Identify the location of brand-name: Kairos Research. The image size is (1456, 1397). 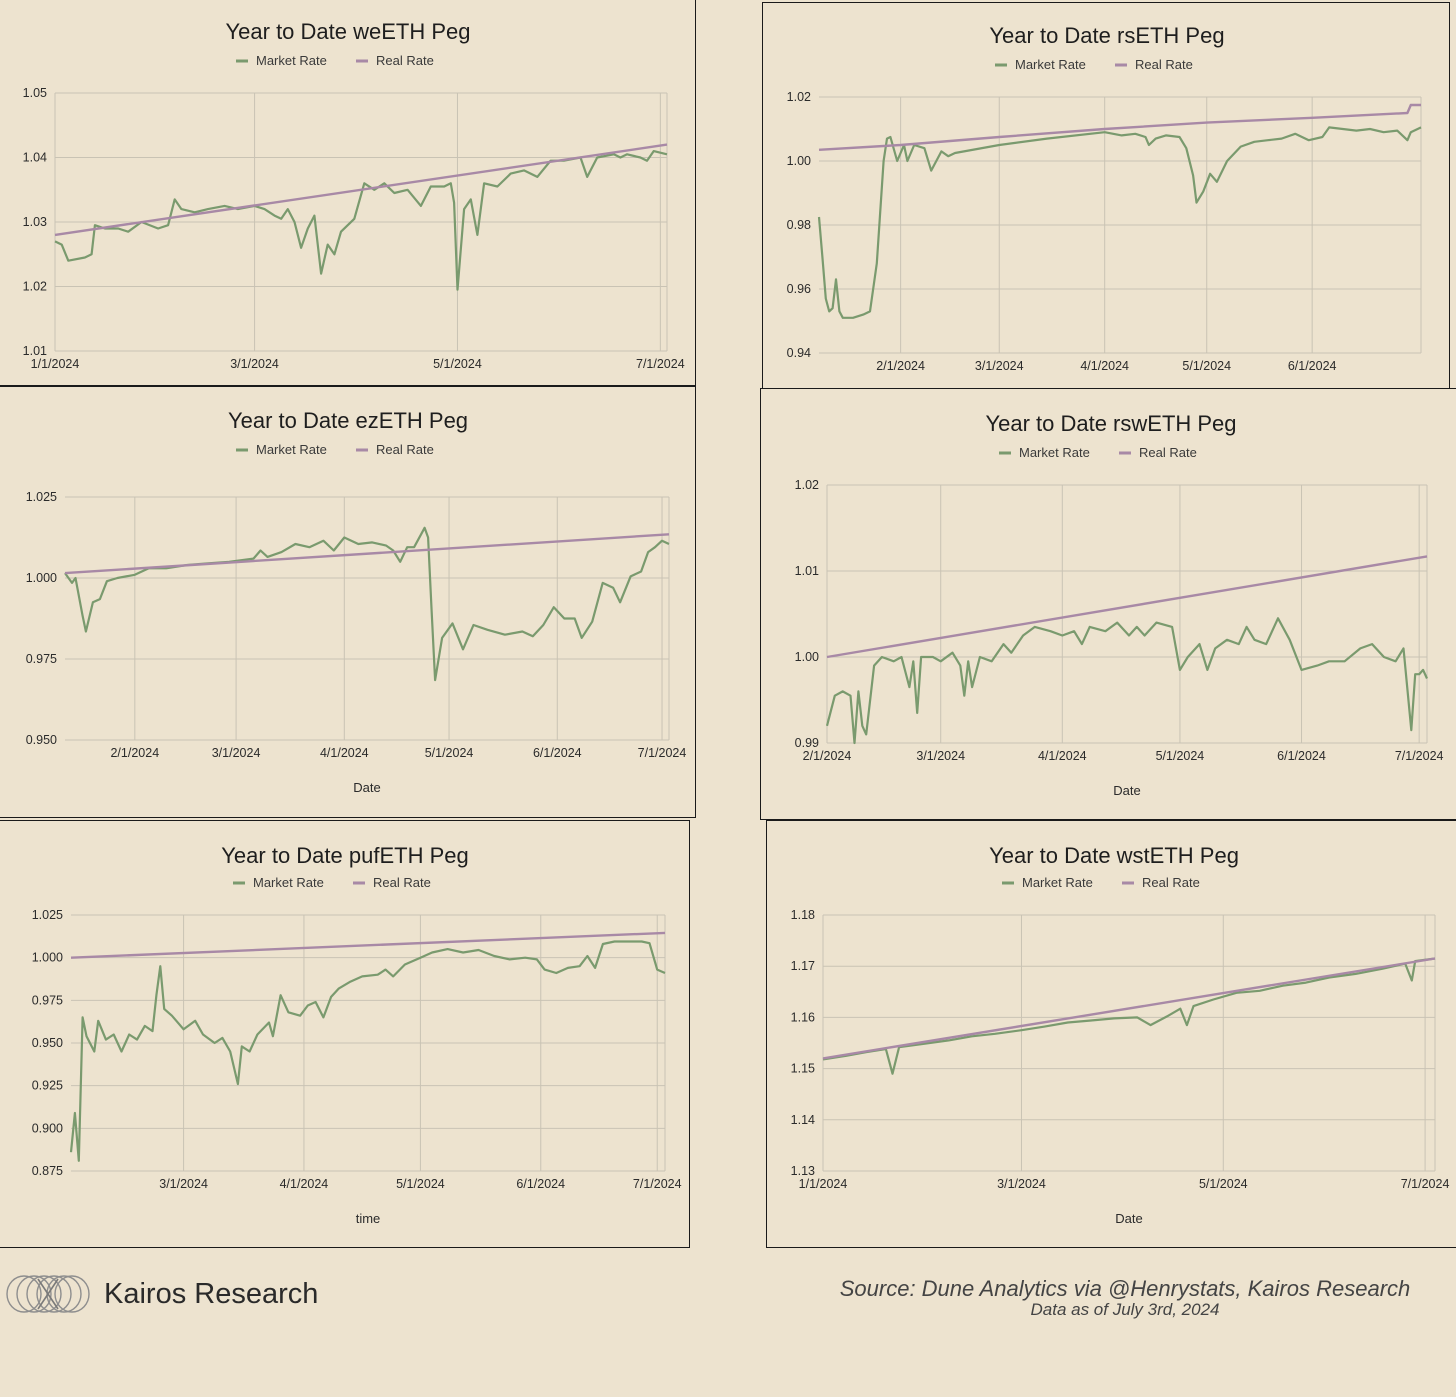
(211, 1293).